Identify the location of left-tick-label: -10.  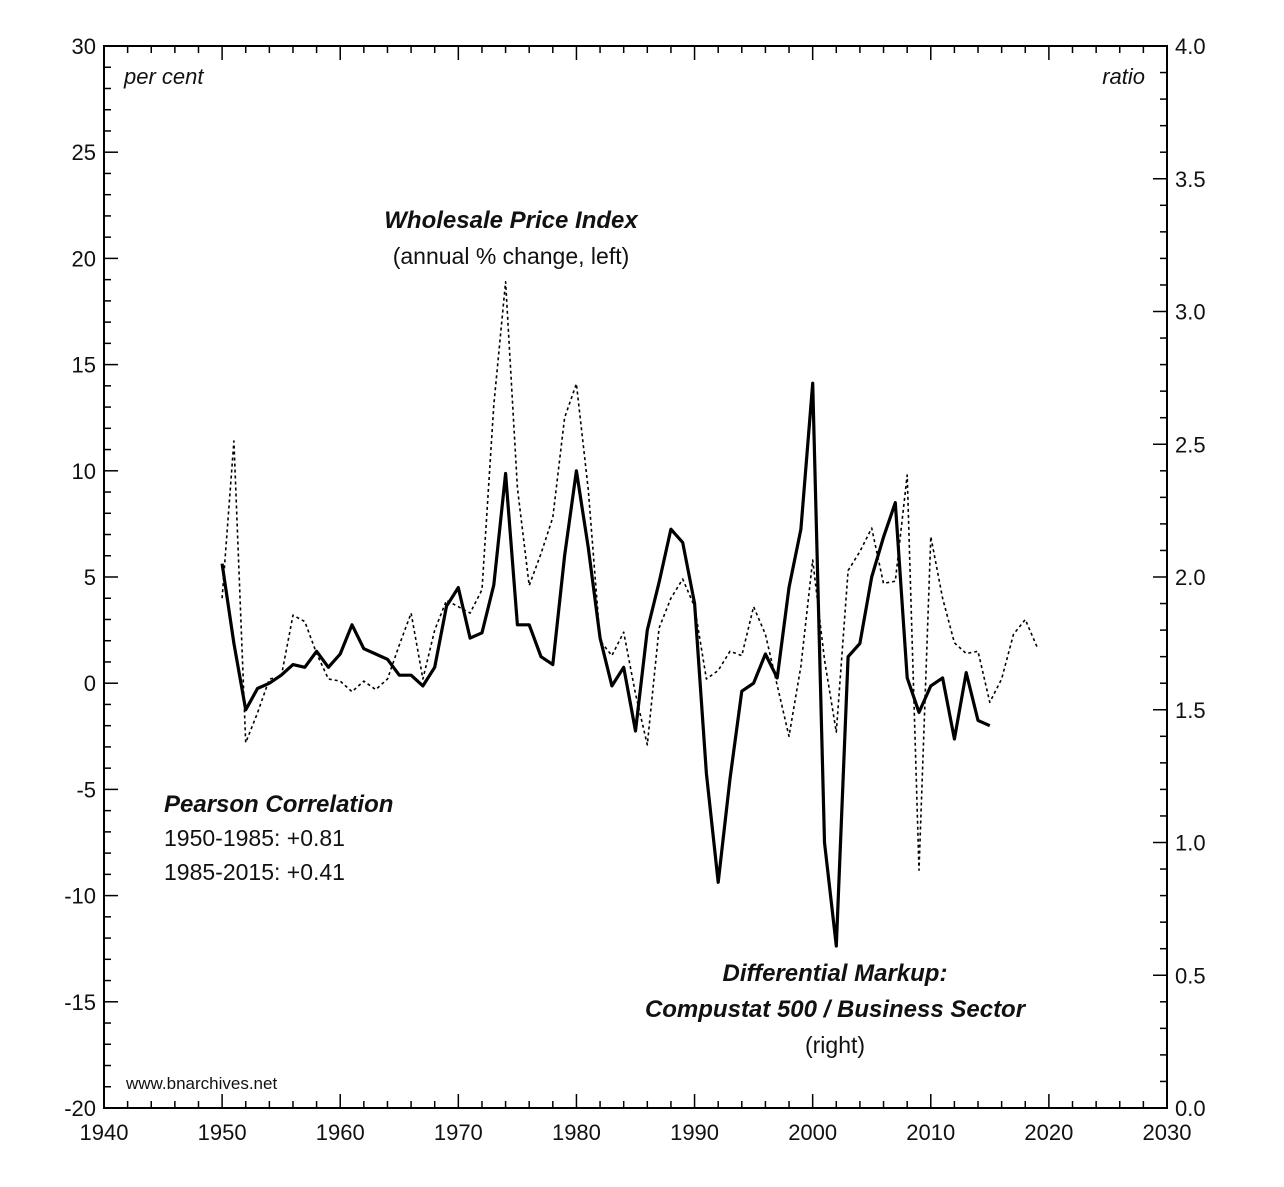
(80, 896).